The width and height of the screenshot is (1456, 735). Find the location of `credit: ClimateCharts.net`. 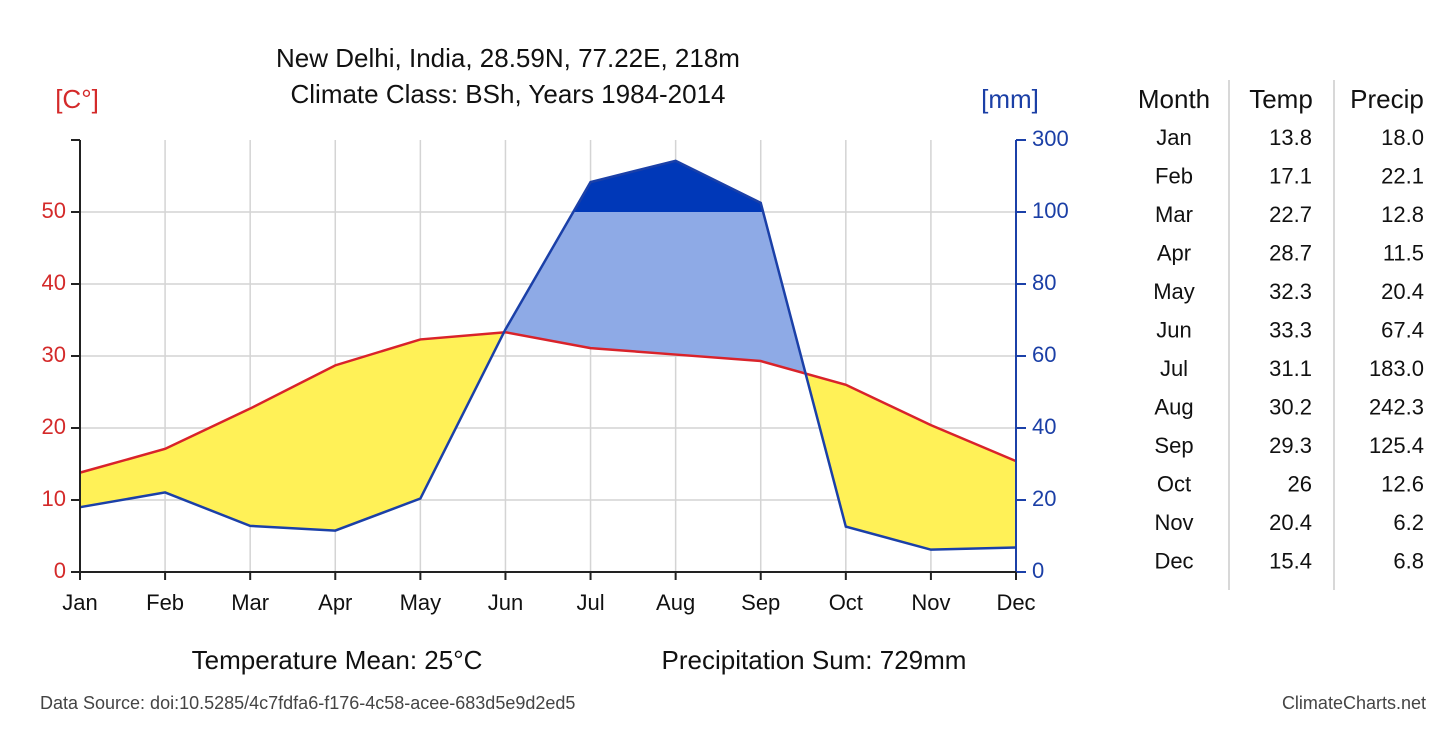

credit: ClimateCharts.net is located at coordinates (1354, 703).